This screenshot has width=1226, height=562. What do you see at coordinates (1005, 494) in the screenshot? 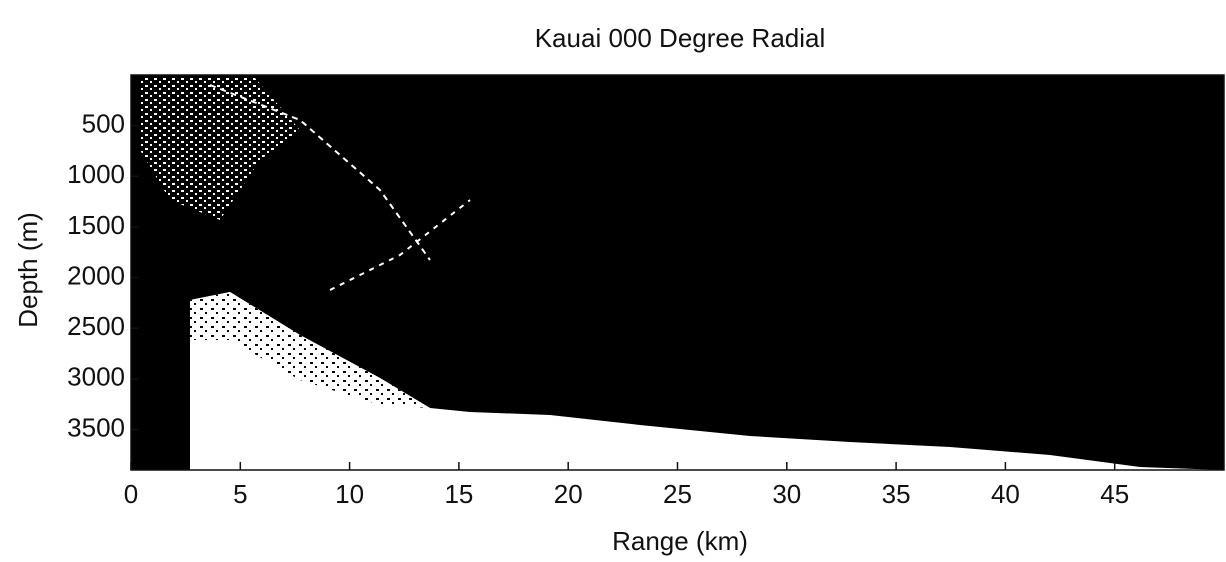
I see `x-tick-label: 40` at bounding box center [1005, 494].